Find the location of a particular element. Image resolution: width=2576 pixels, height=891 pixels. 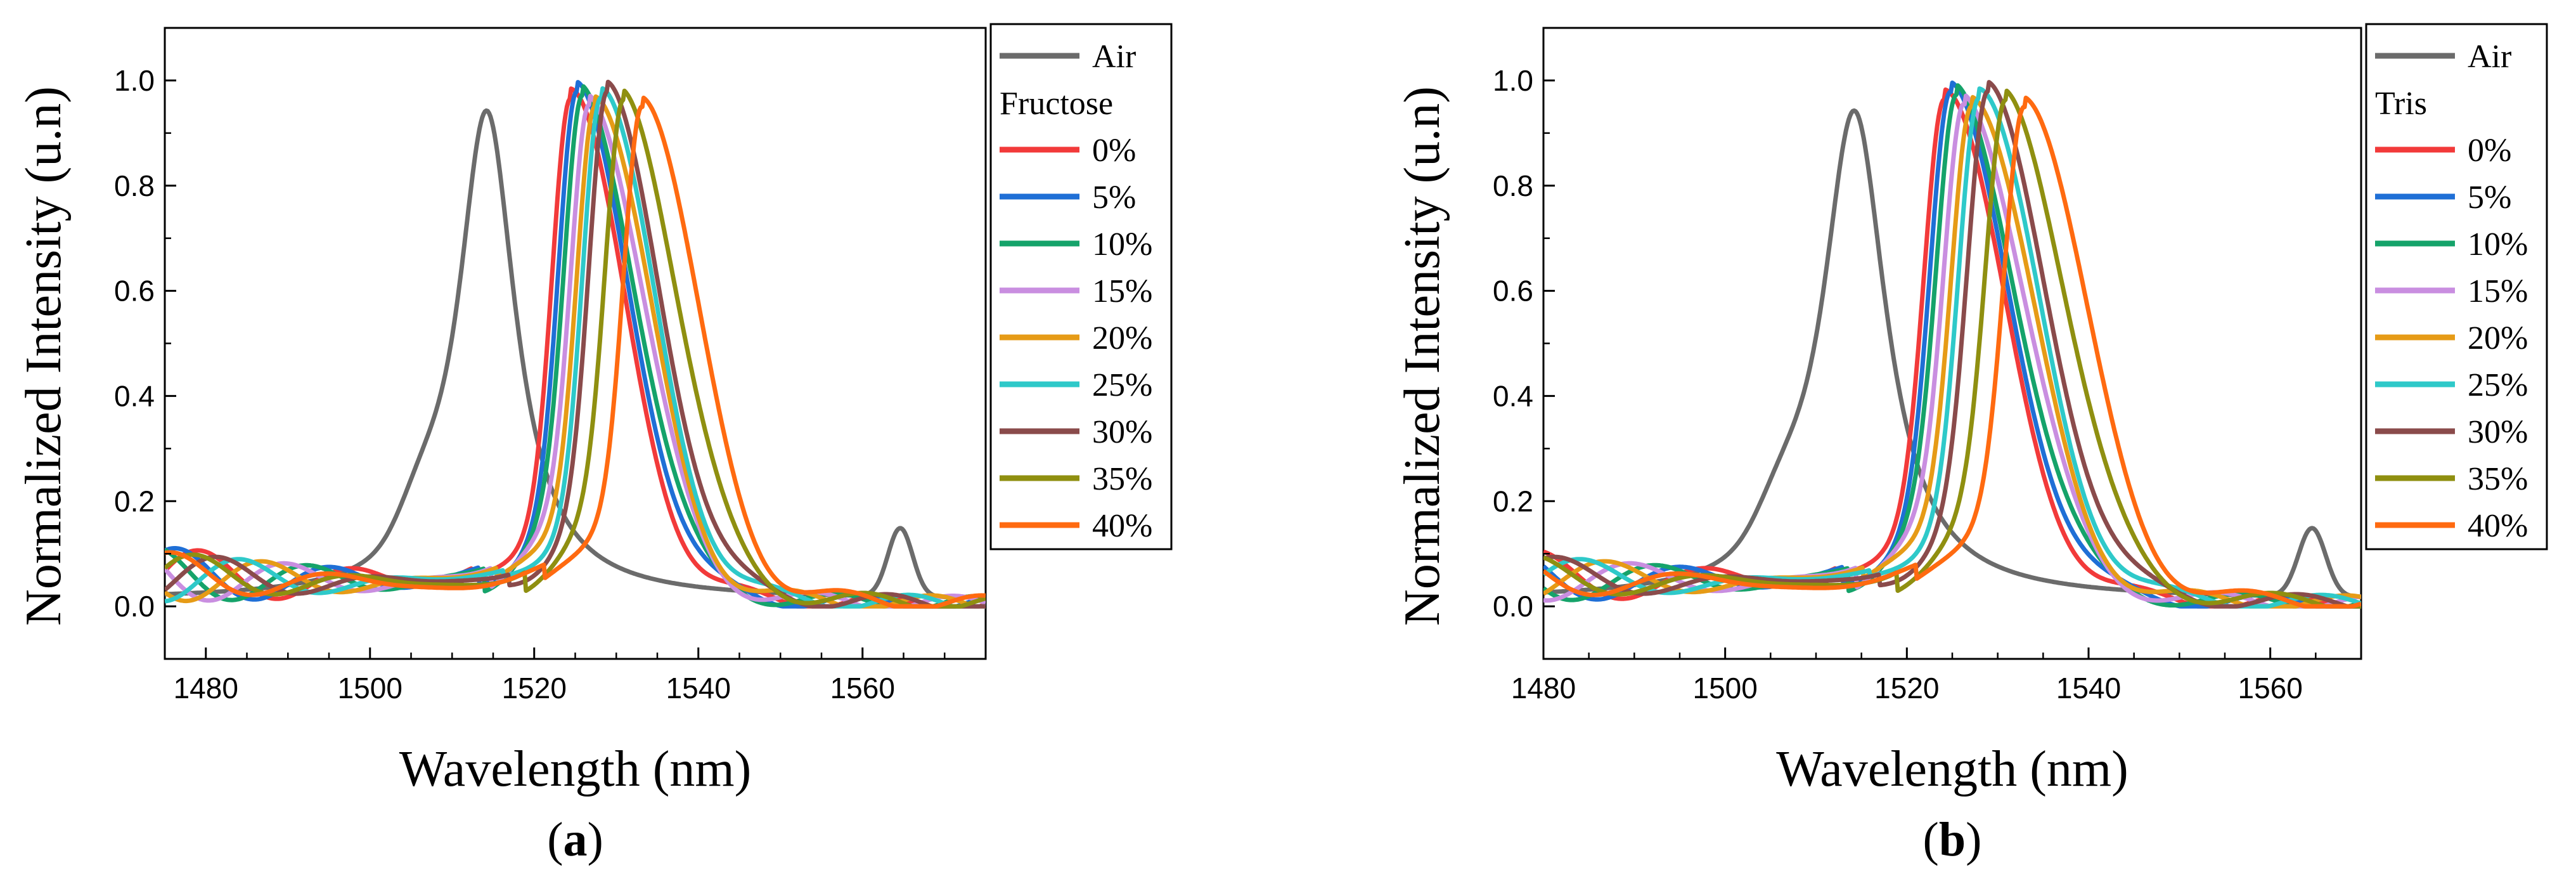

panel-letter: a is located at coordinates (576, 839).